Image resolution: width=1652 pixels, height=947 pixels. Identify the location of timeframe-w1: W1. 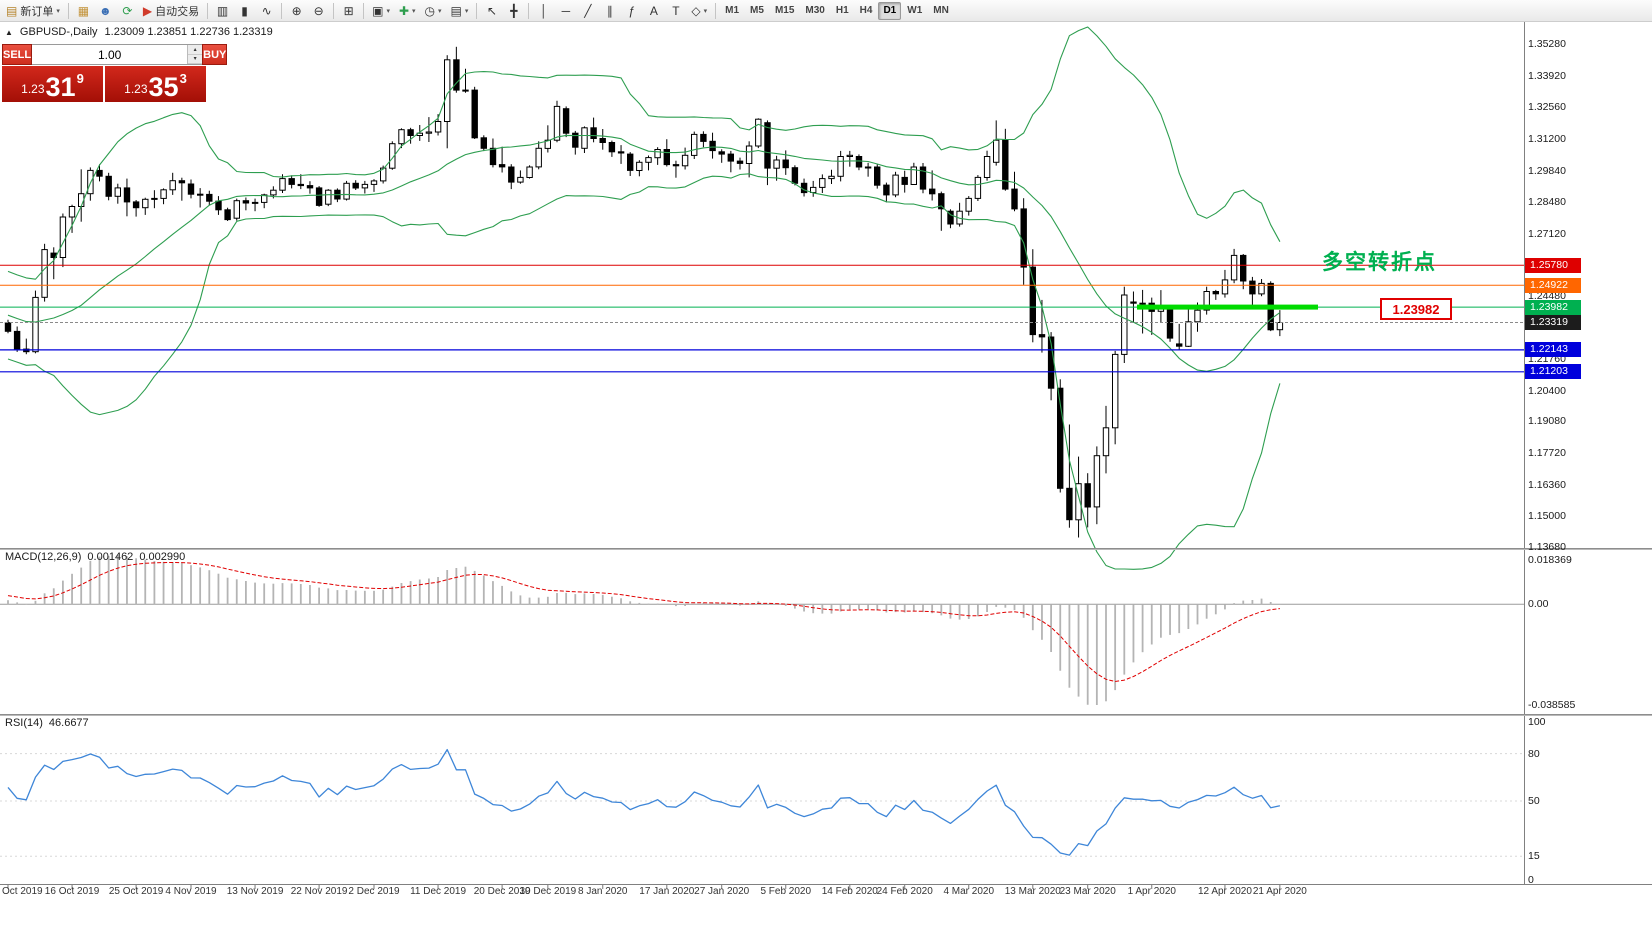
(914, 11).